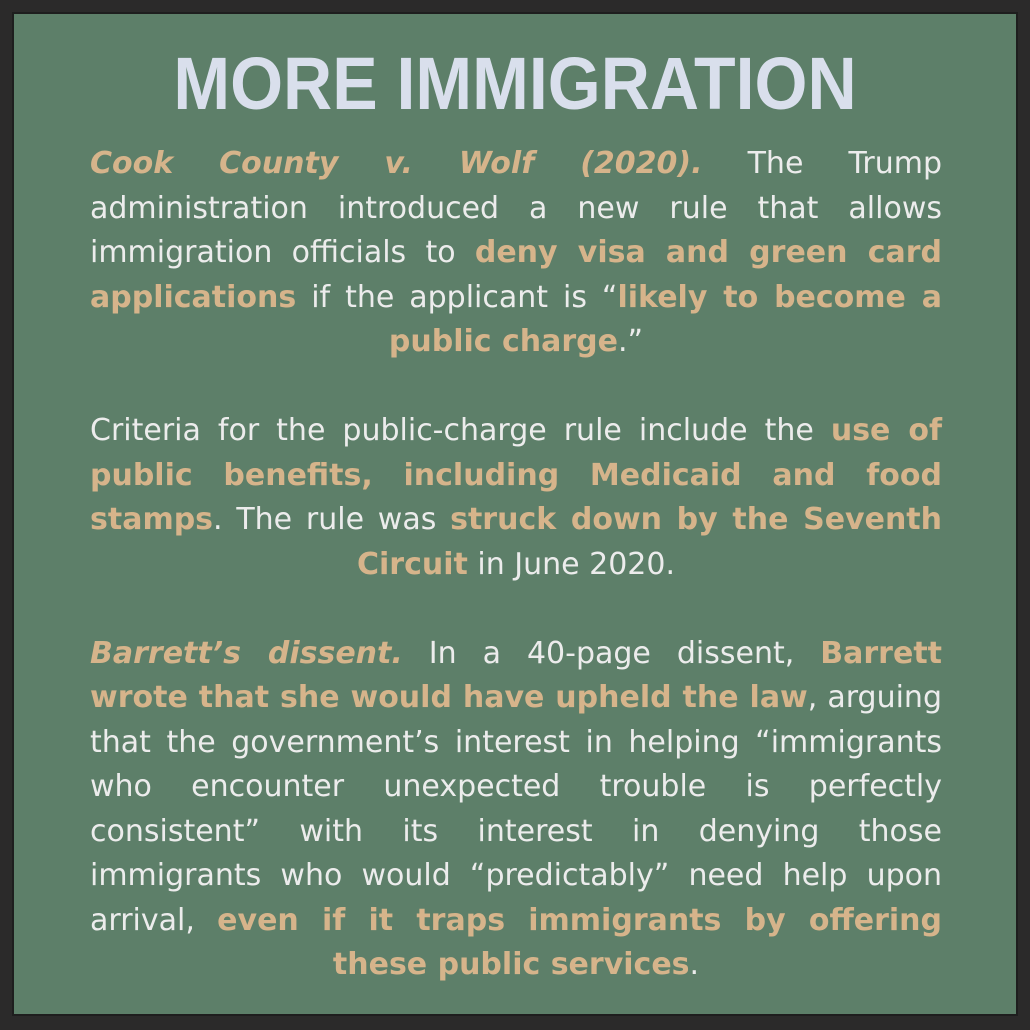 The image size is (1030, 1030). I want to click on text-segment: ., so click(694, 964).